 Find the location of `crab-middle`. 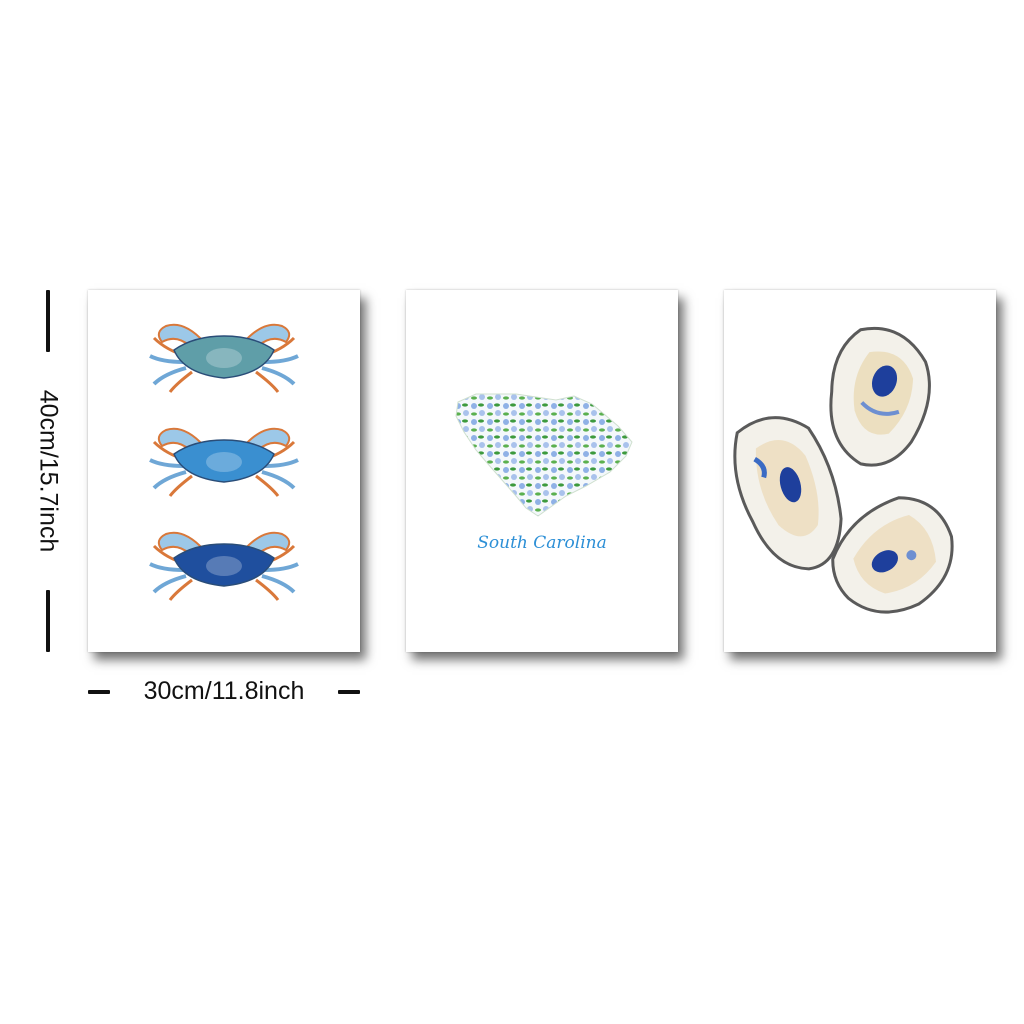

crab-middle is located at coordinates (224, 462).